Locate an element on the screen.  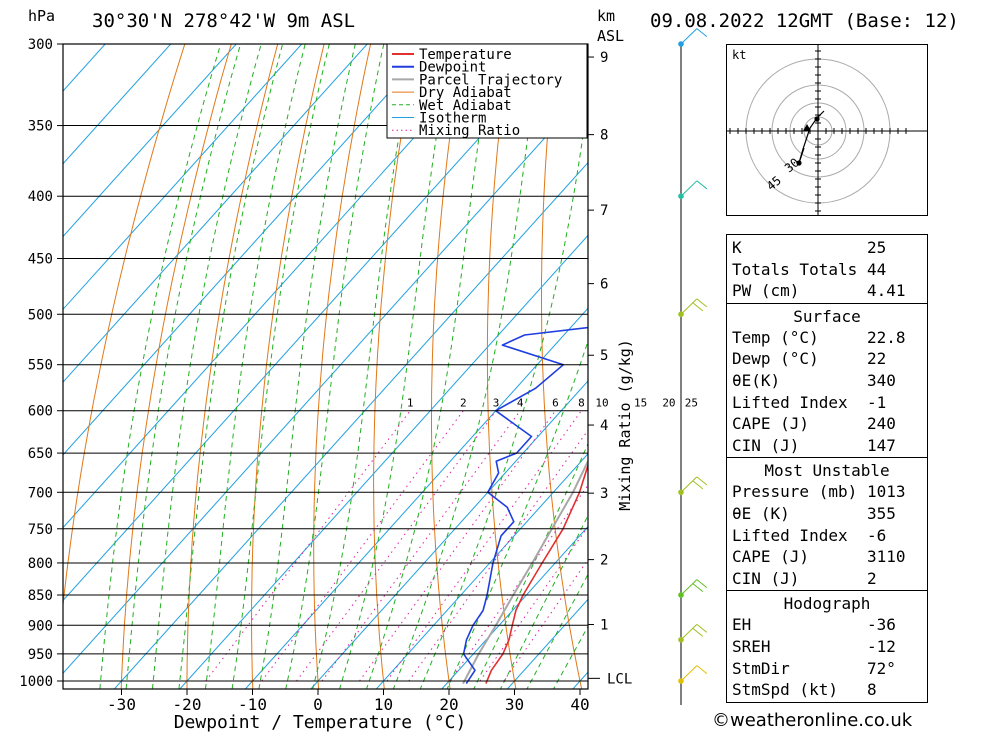
pressure-tick-label: 300 is located at coordinates (40, 45).